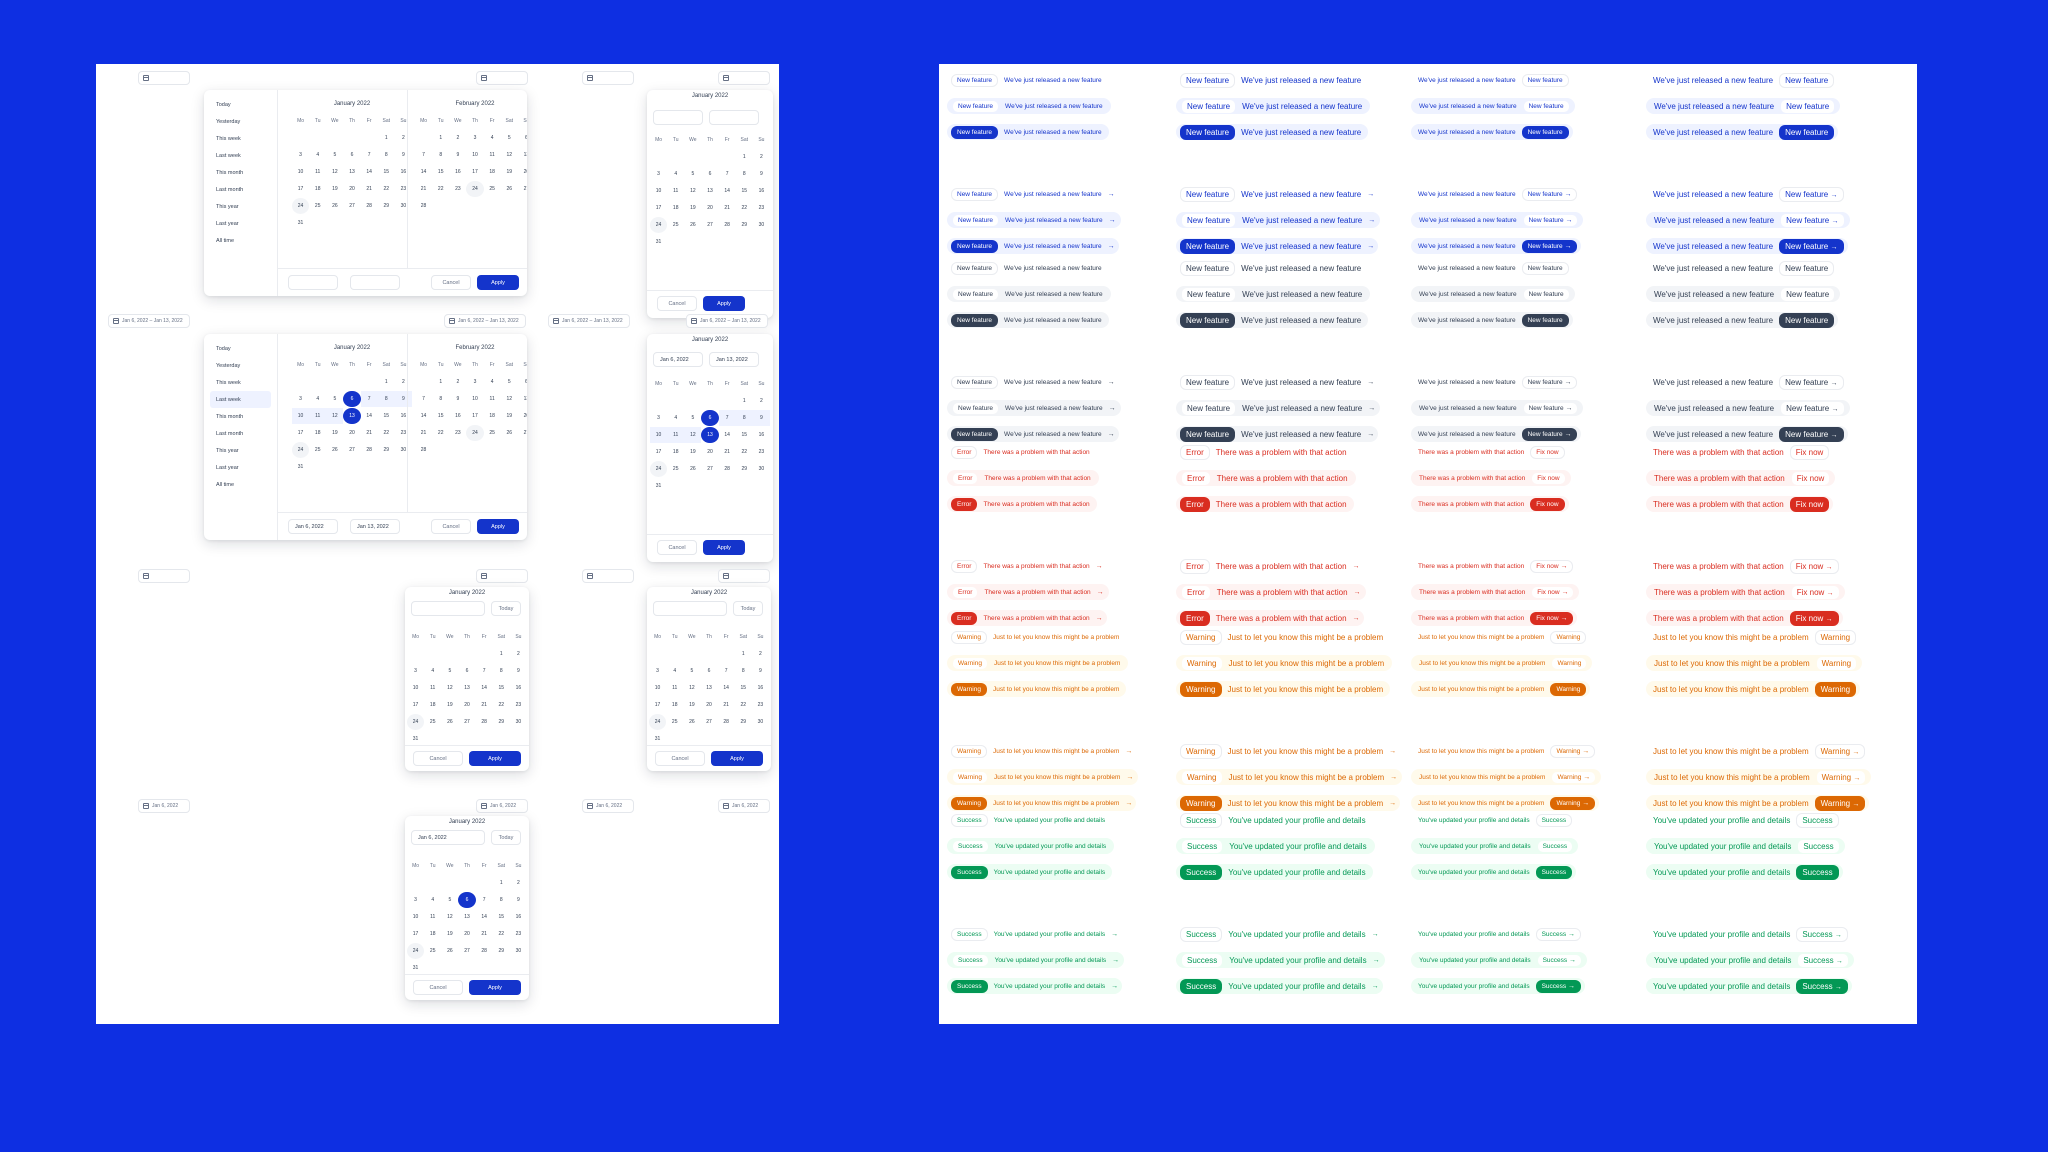  I want to click on calendar-day: 30, so click(403, 206).